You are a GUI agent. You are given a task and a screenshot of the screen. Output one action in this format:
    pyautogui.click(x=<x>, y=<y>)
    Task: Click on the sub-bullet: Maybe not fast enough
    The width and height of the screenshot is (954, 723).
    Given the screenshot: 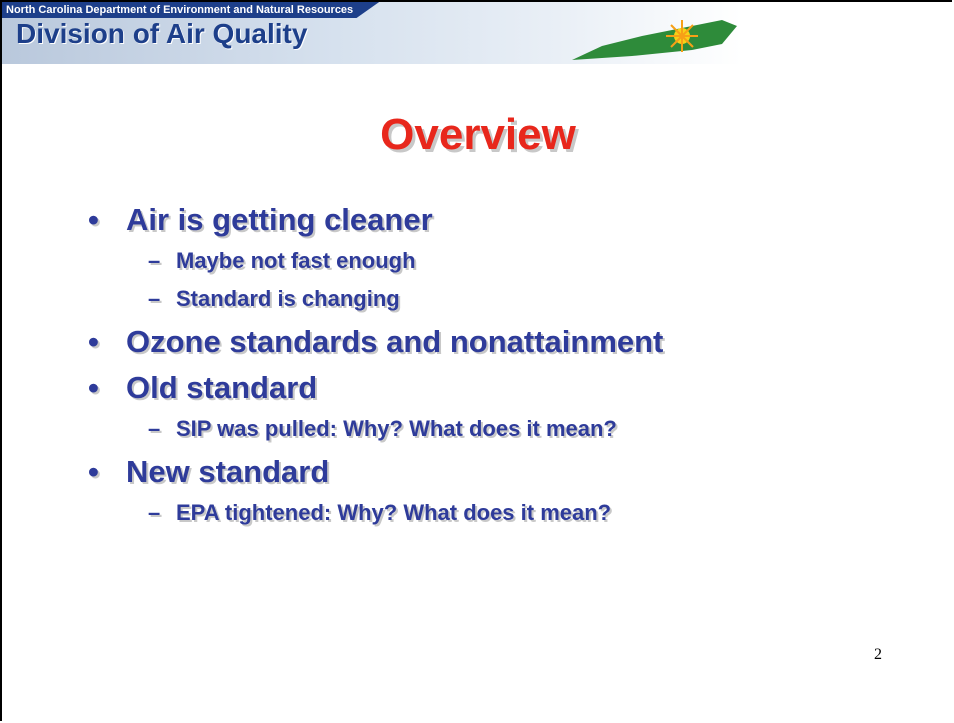 What is the action you would take?
    pyautogui.click(x=405, y=261)
    